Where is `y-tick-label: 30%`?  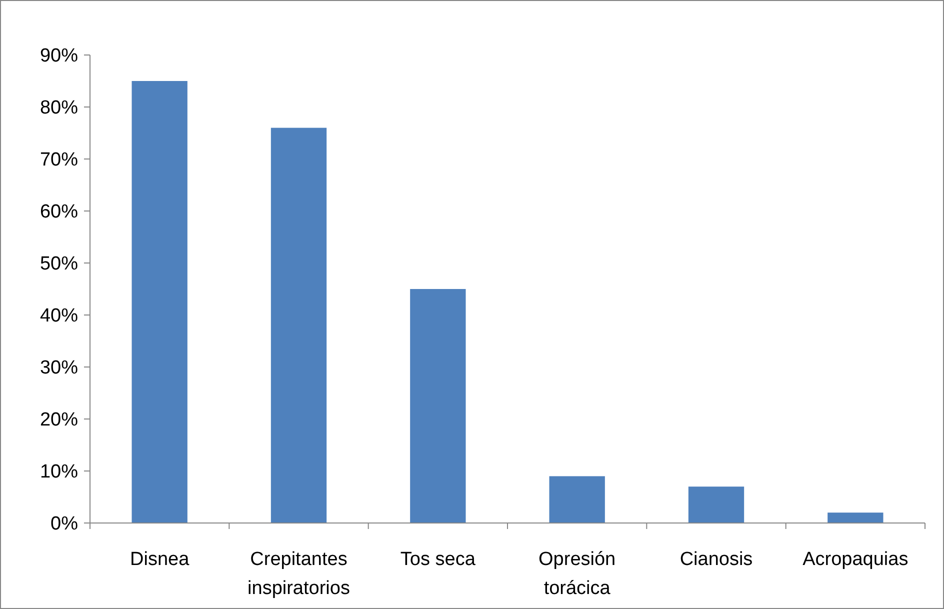 y-tick-label: 30% is located at coordinates (59, 368).